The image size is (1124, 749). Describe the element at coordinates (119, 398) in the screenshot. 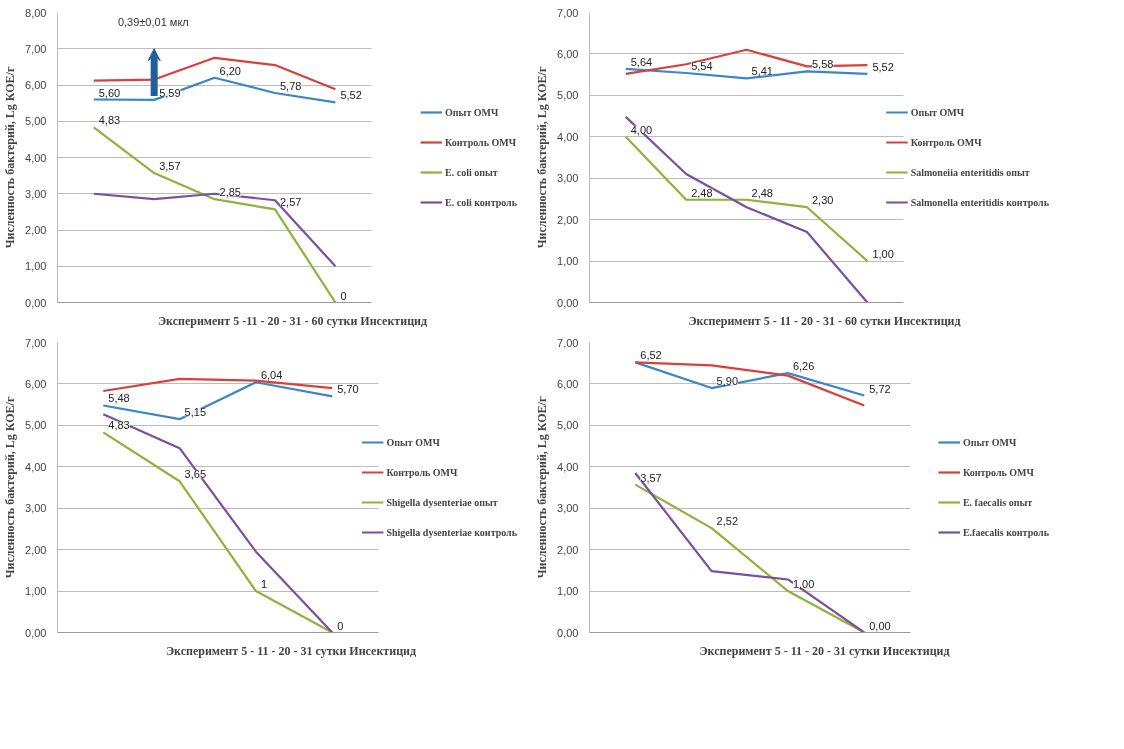

I see `data-label: 5,48` at that location.